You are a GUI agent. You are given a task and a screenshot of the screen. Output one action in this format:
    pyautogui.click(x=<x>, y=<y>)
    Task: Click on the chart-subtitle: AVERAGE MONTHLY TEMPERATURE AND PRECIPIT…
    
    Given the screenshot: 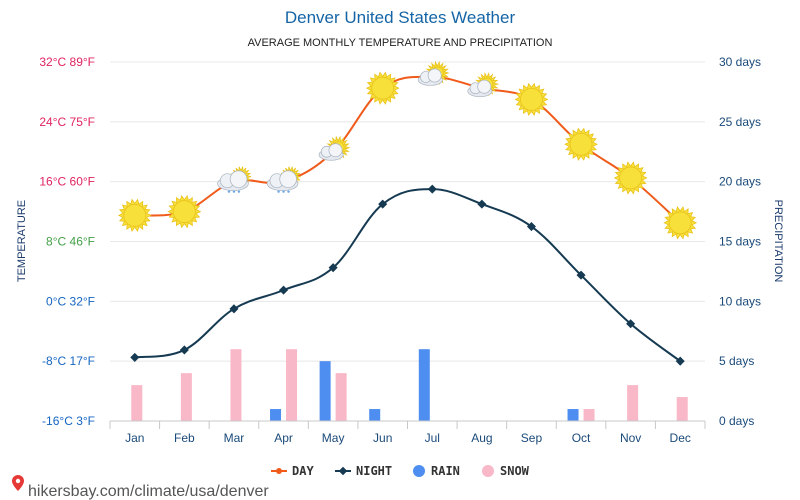 What is the action you would take?
    pyautogui.click(x=400, y=43)
    